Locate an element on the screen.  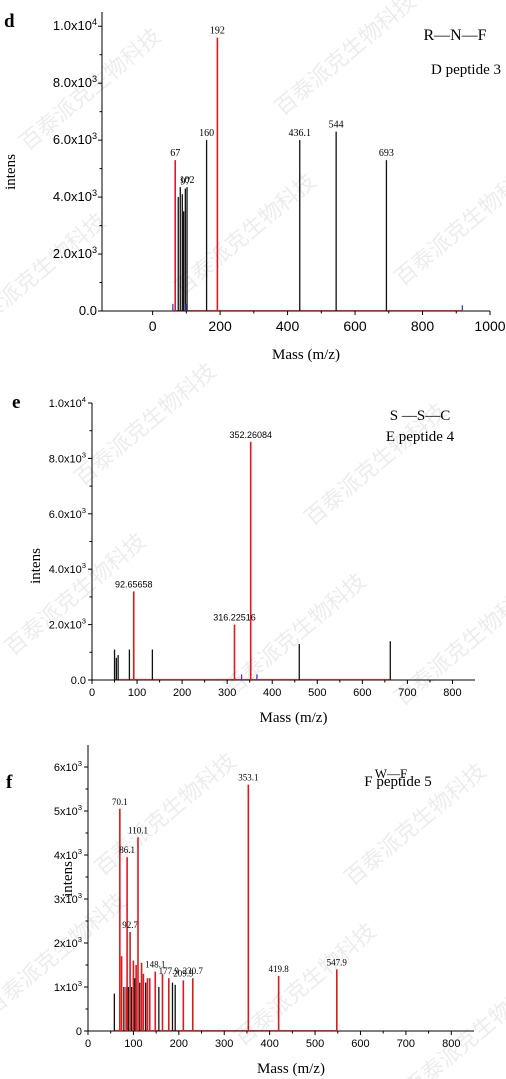
peak-label: 436.1 is located at coordinates (299, 133).